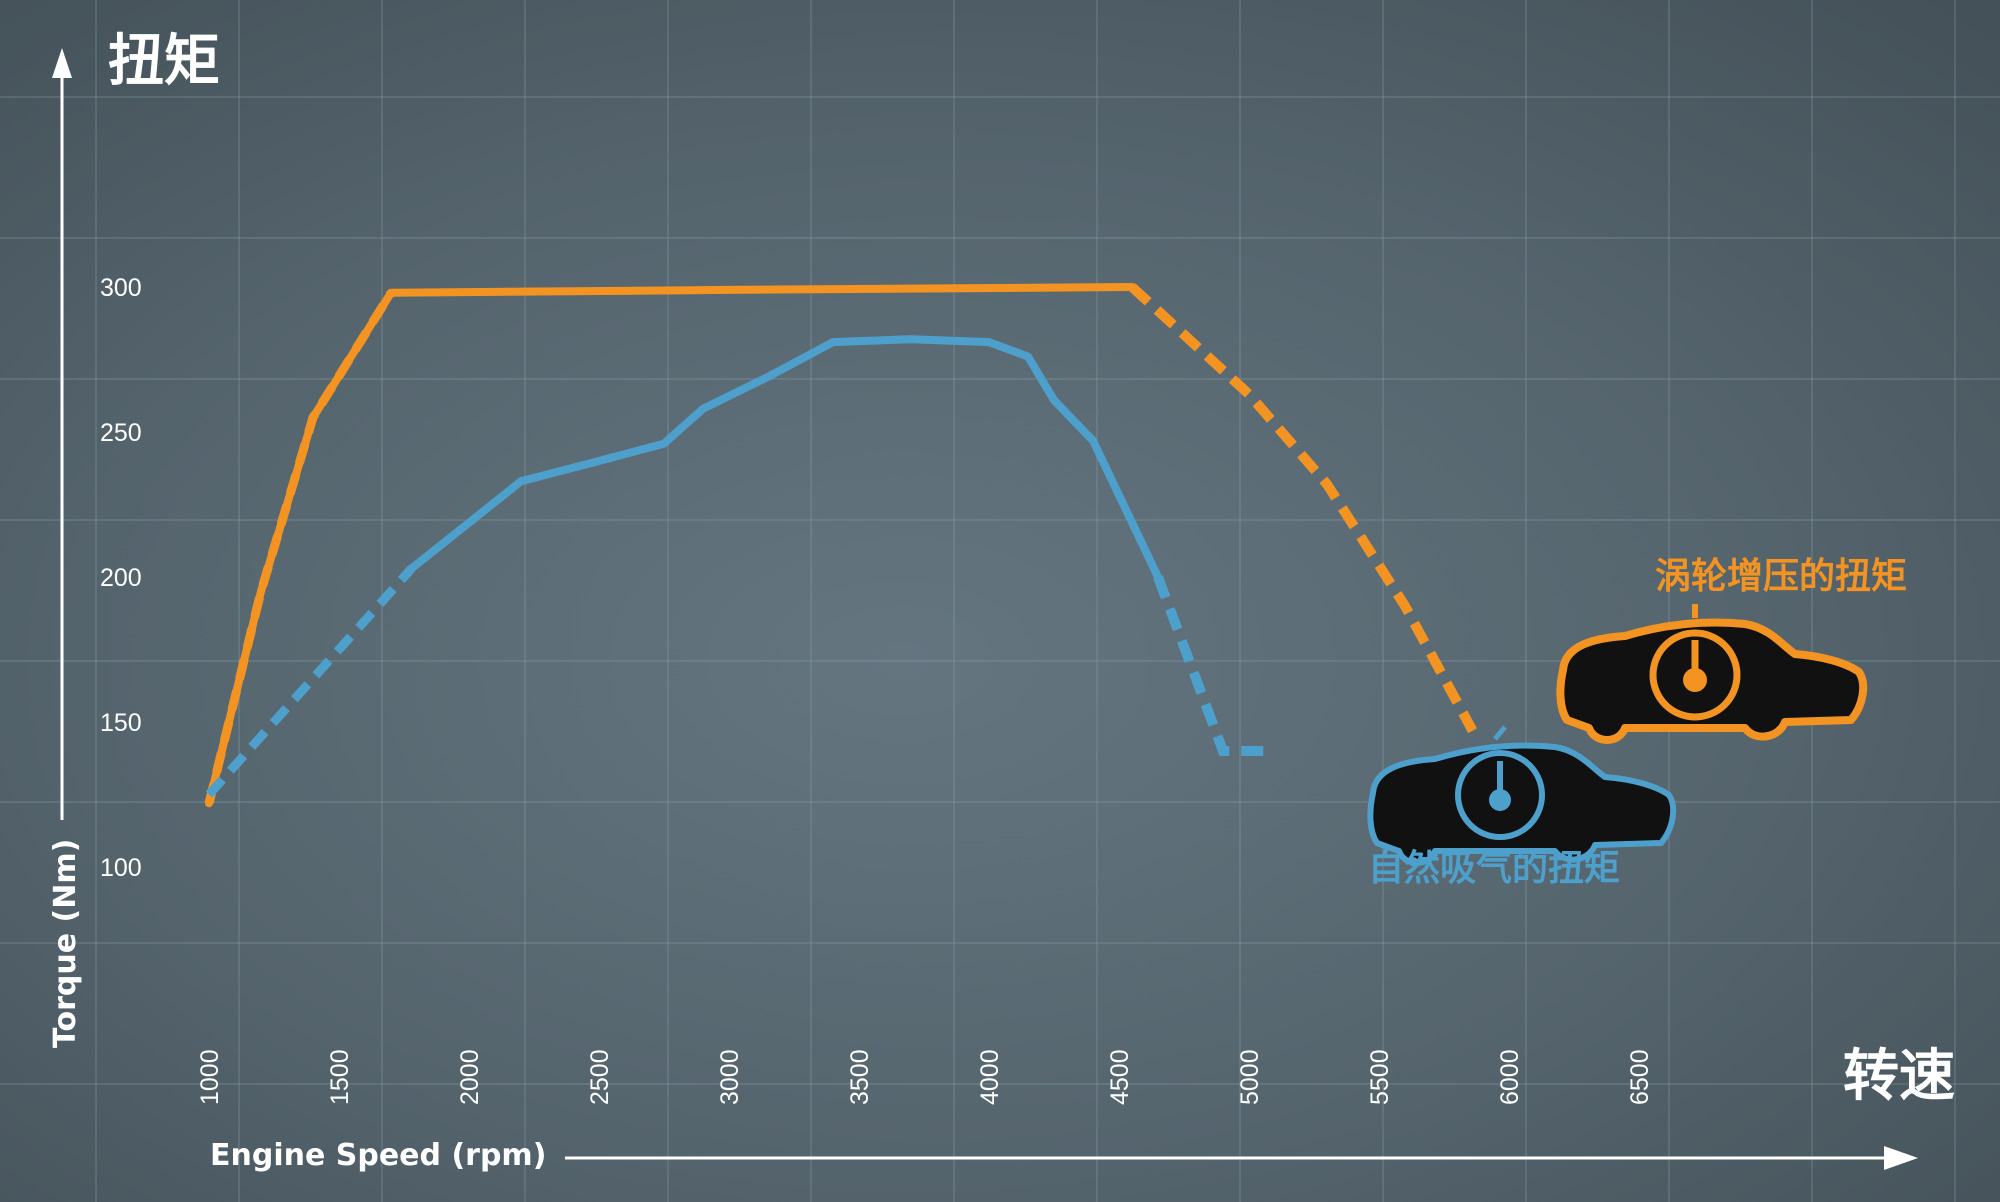 Image resolution: width=2000 pixels, height=1202 pixels. What do you see at coordinates (210, 1077) in the screenshot?
I see `x-tick-label: 1000` at bounding box center [210, 1077].